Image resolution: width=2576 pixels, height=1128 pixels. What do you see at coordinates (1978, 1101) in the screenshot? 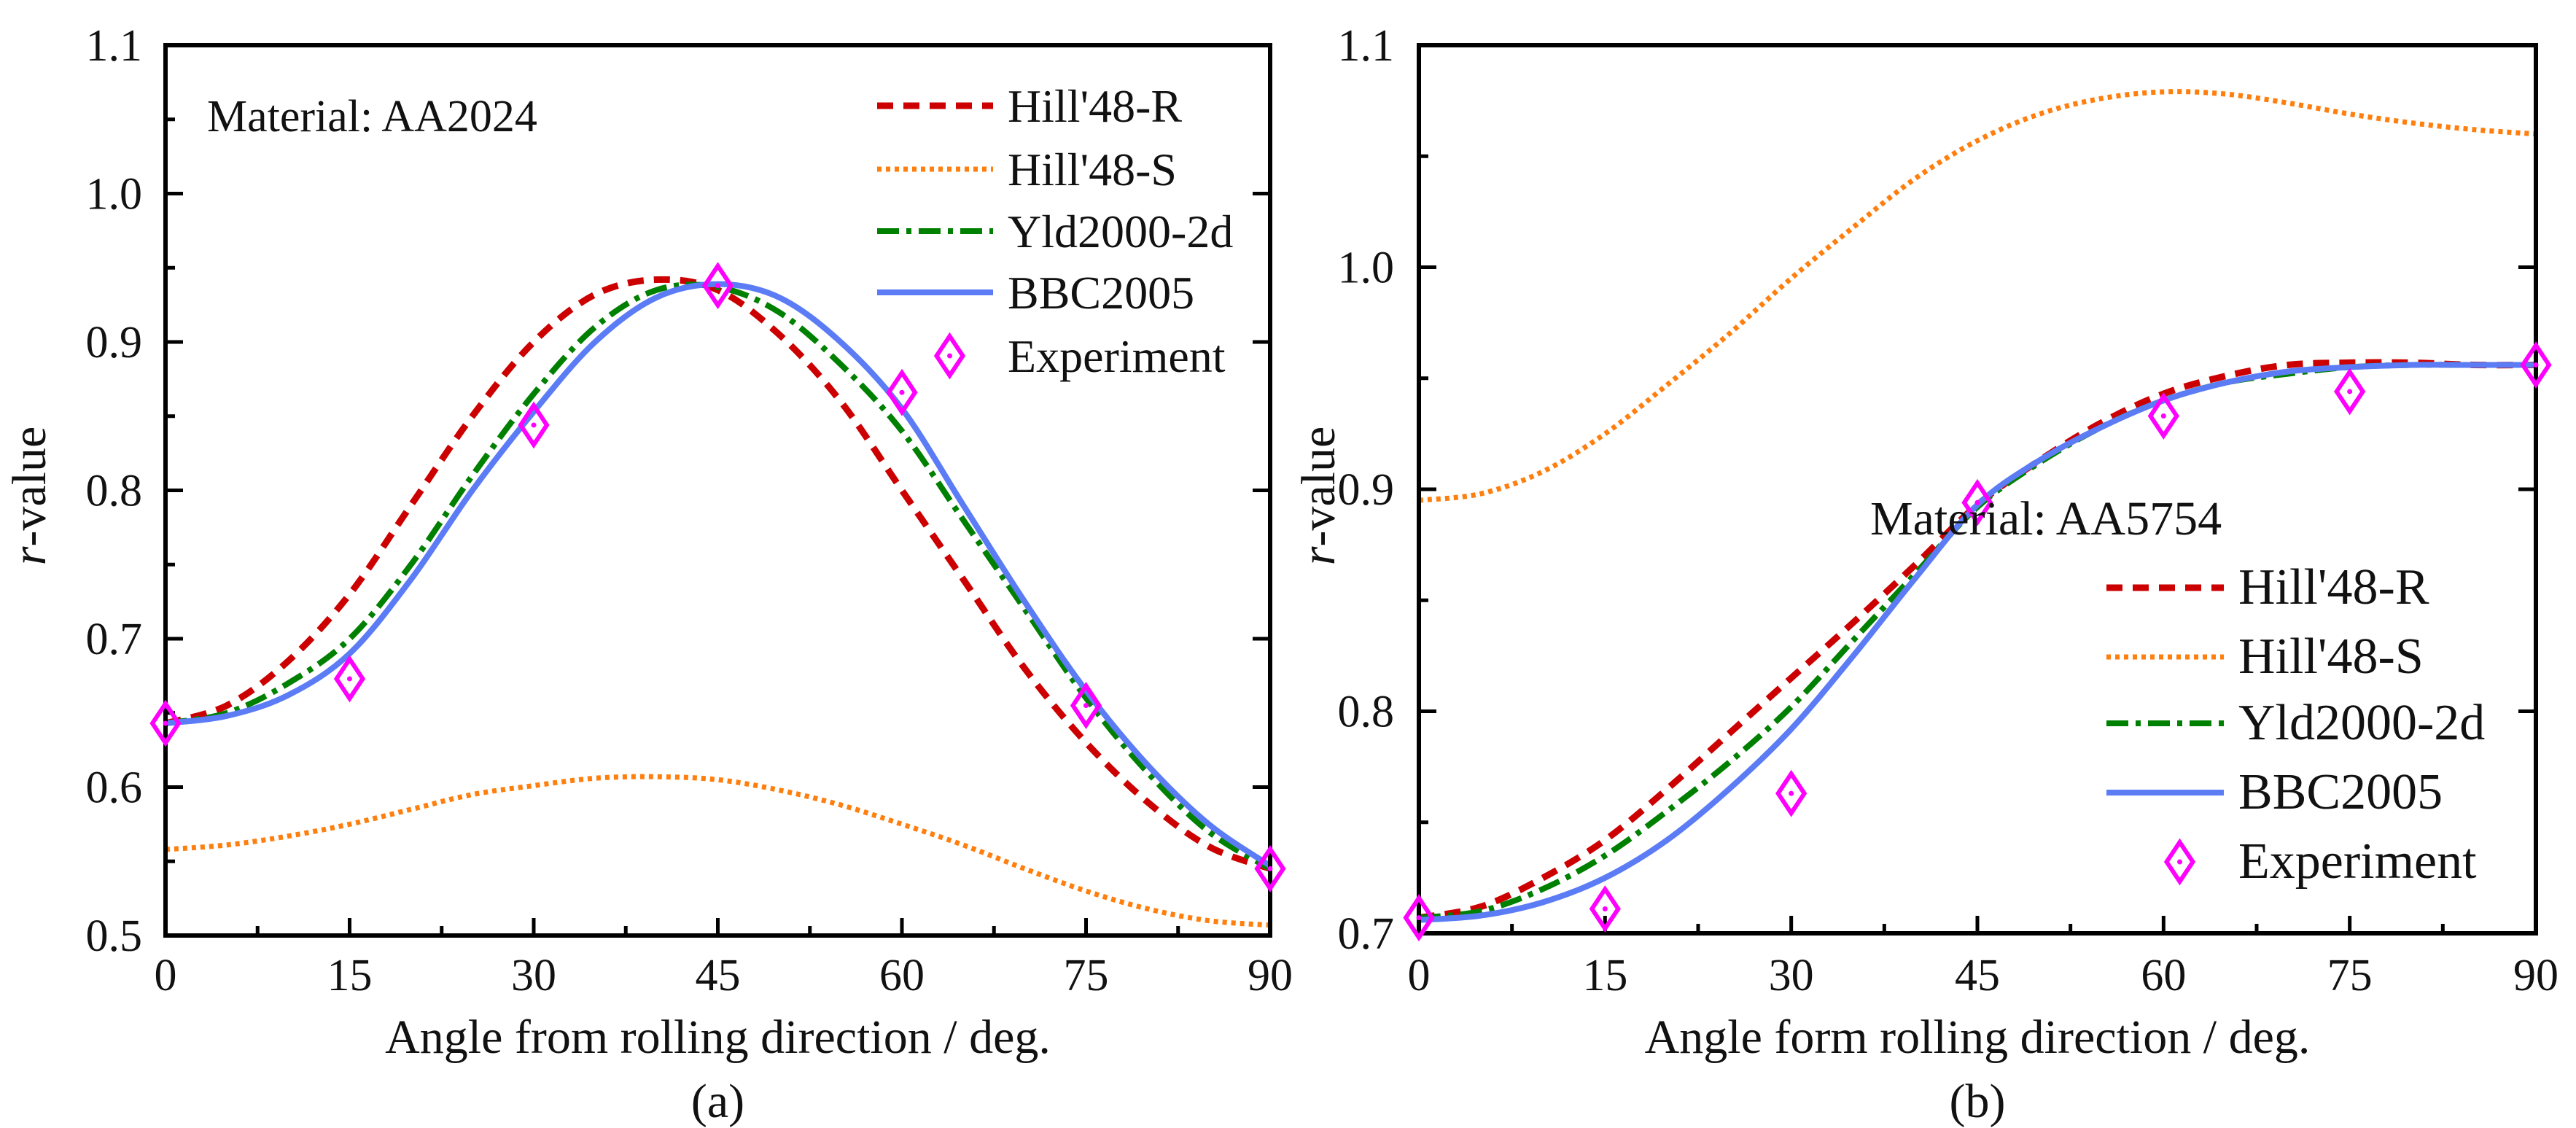
I see `panel-label: (b)` at bounding box center [1978, 1101].